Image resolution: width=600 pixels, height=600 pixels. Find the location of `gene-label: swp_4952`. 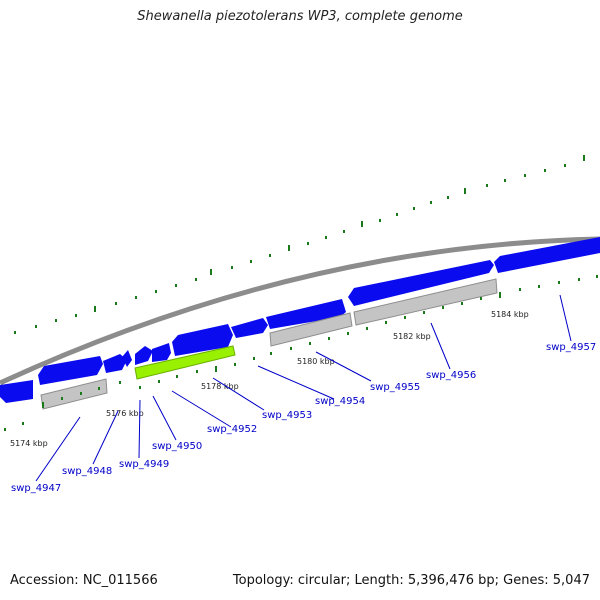

gene-label: swp_4952 is located at coordinates (232, 429).